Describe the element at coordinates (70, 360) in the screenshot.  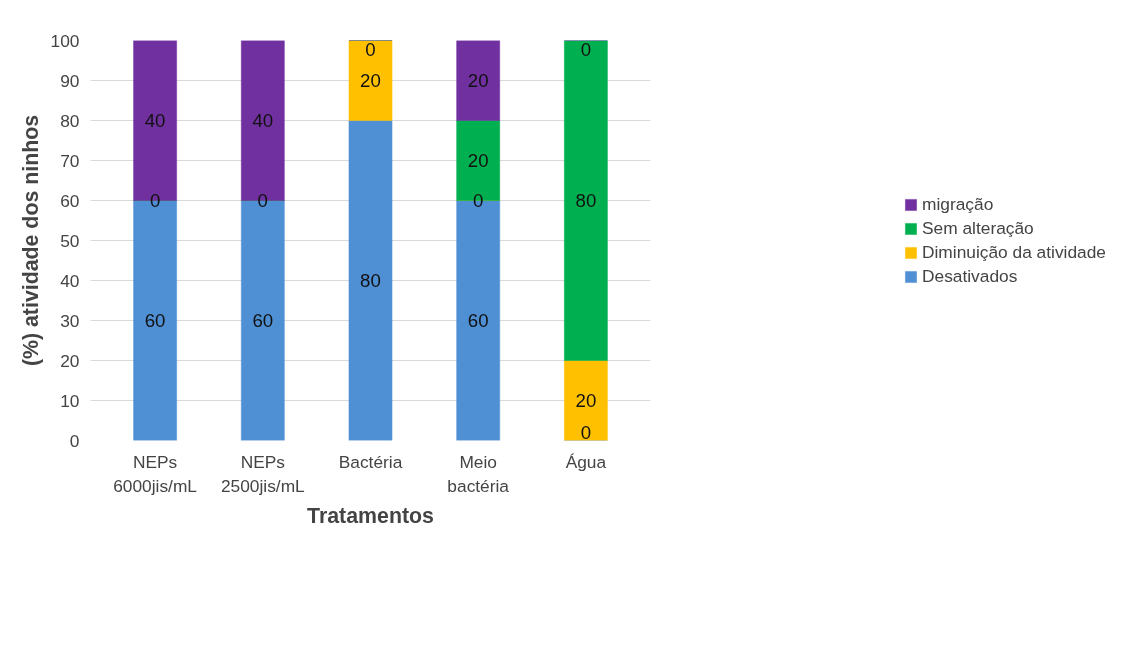
I see `y-tick-label: 20` at that location.